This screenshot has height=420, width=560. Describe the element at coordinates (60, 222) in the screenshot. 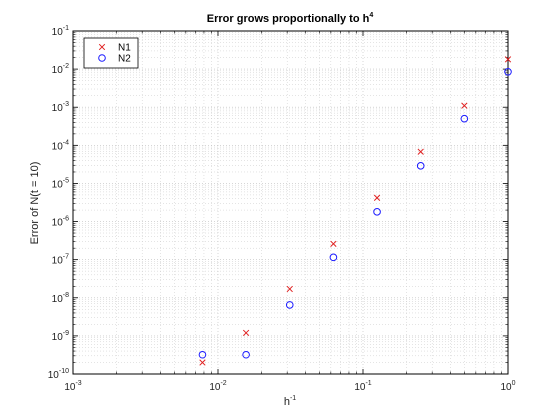

I see `y-tick-label: 10⁻⁶` at that location.